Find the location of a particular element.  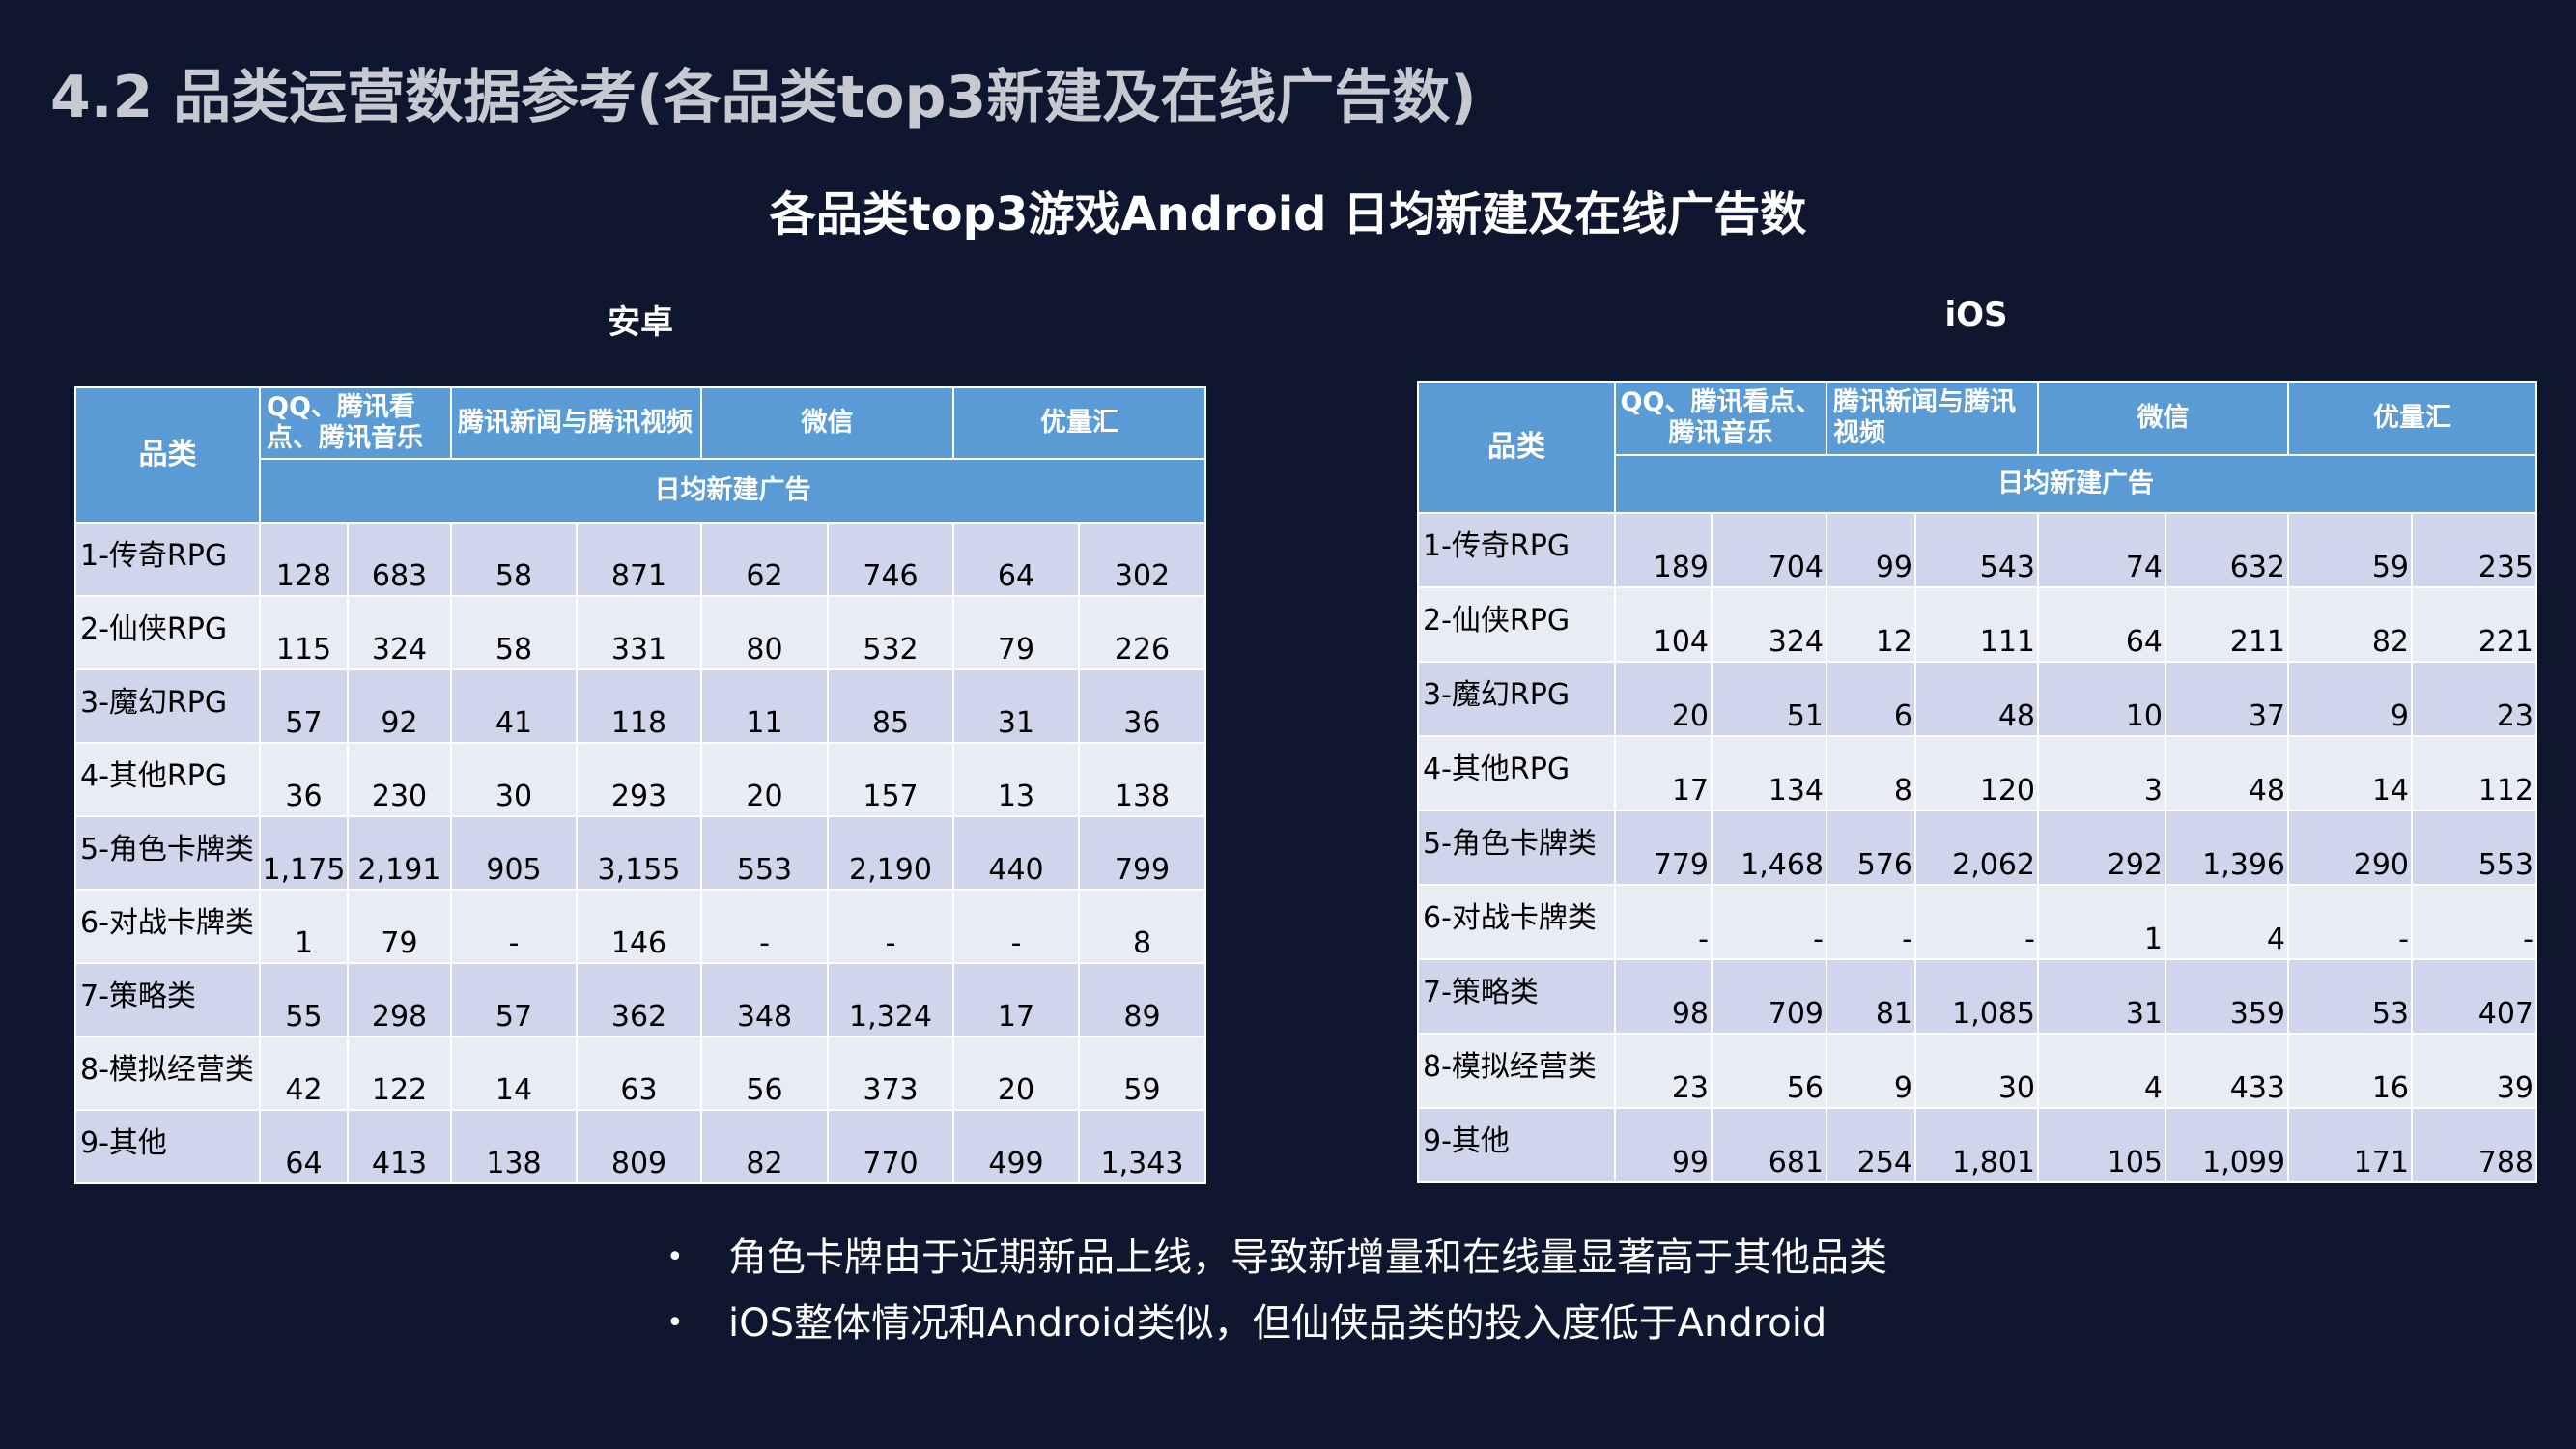

chart-subtitle: 各品类top3游戏Android 日均新建及在线广告数 is located at coordinates (1288, 214).